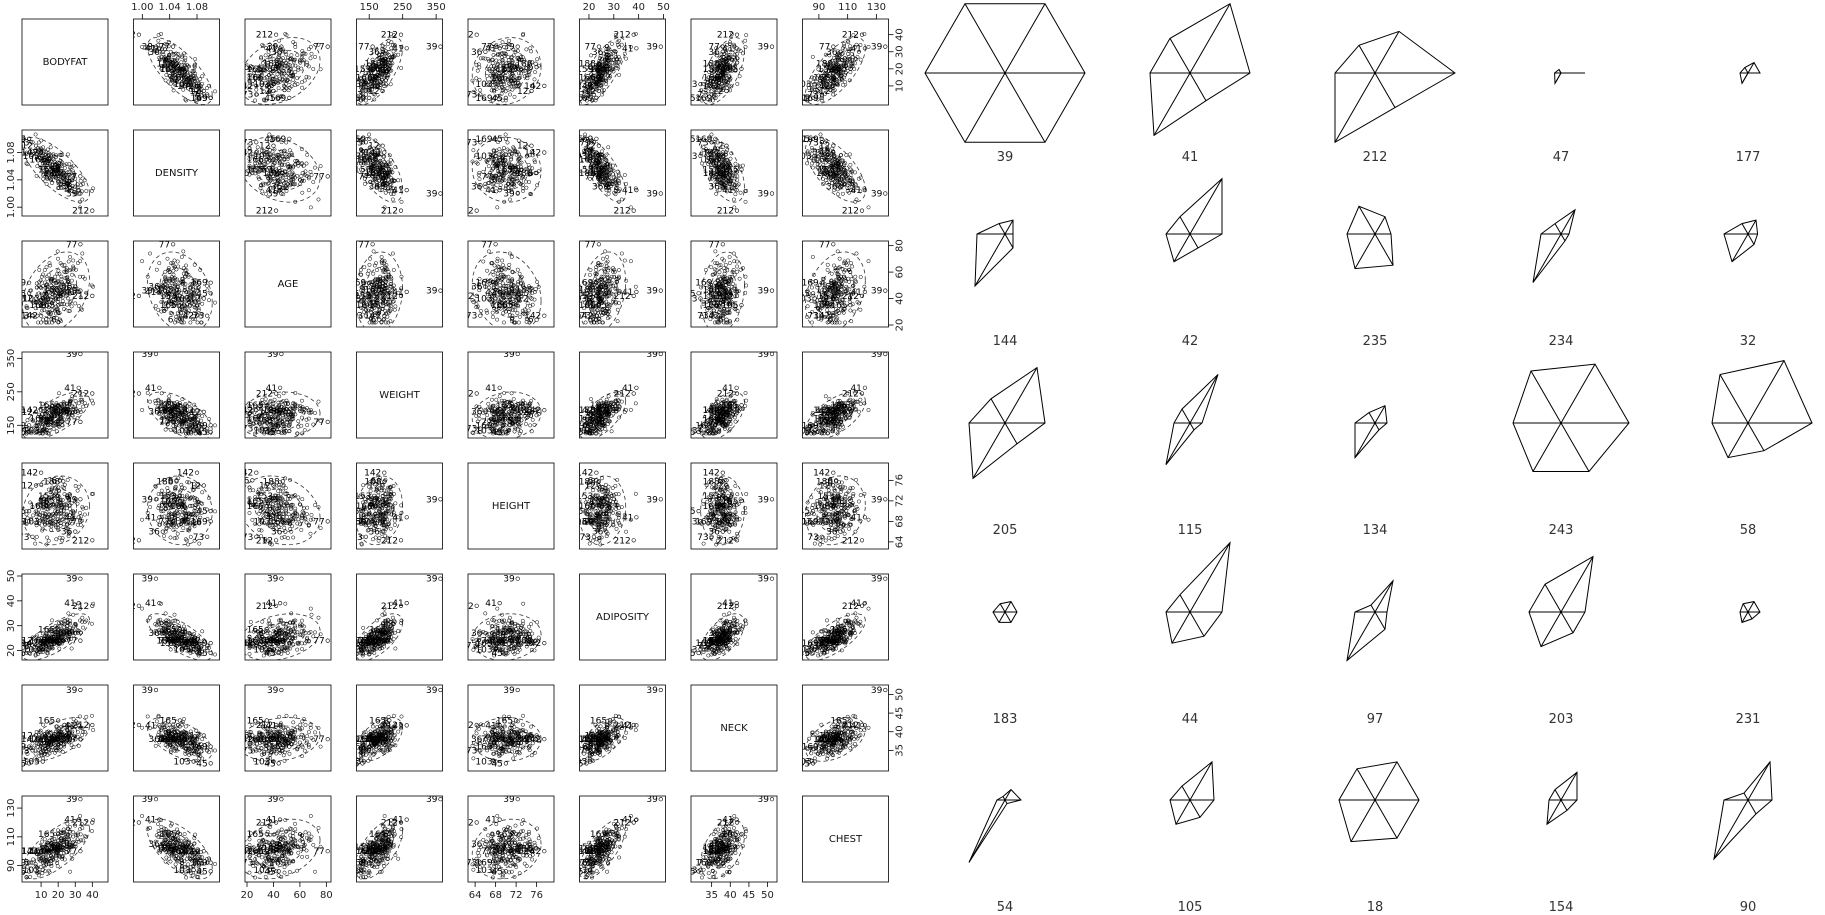 The width and height of the screenshot is (1825, 915). I want to click on point-label-73: 73, so click(471, 143).